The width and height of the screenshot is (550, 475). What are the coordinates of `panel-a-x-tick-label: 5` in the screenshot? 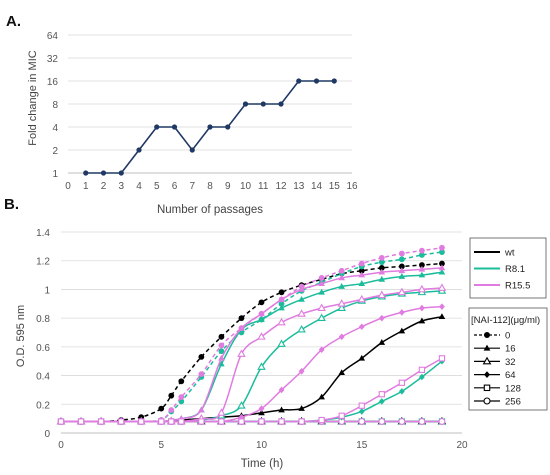 It's located at (157, 186).